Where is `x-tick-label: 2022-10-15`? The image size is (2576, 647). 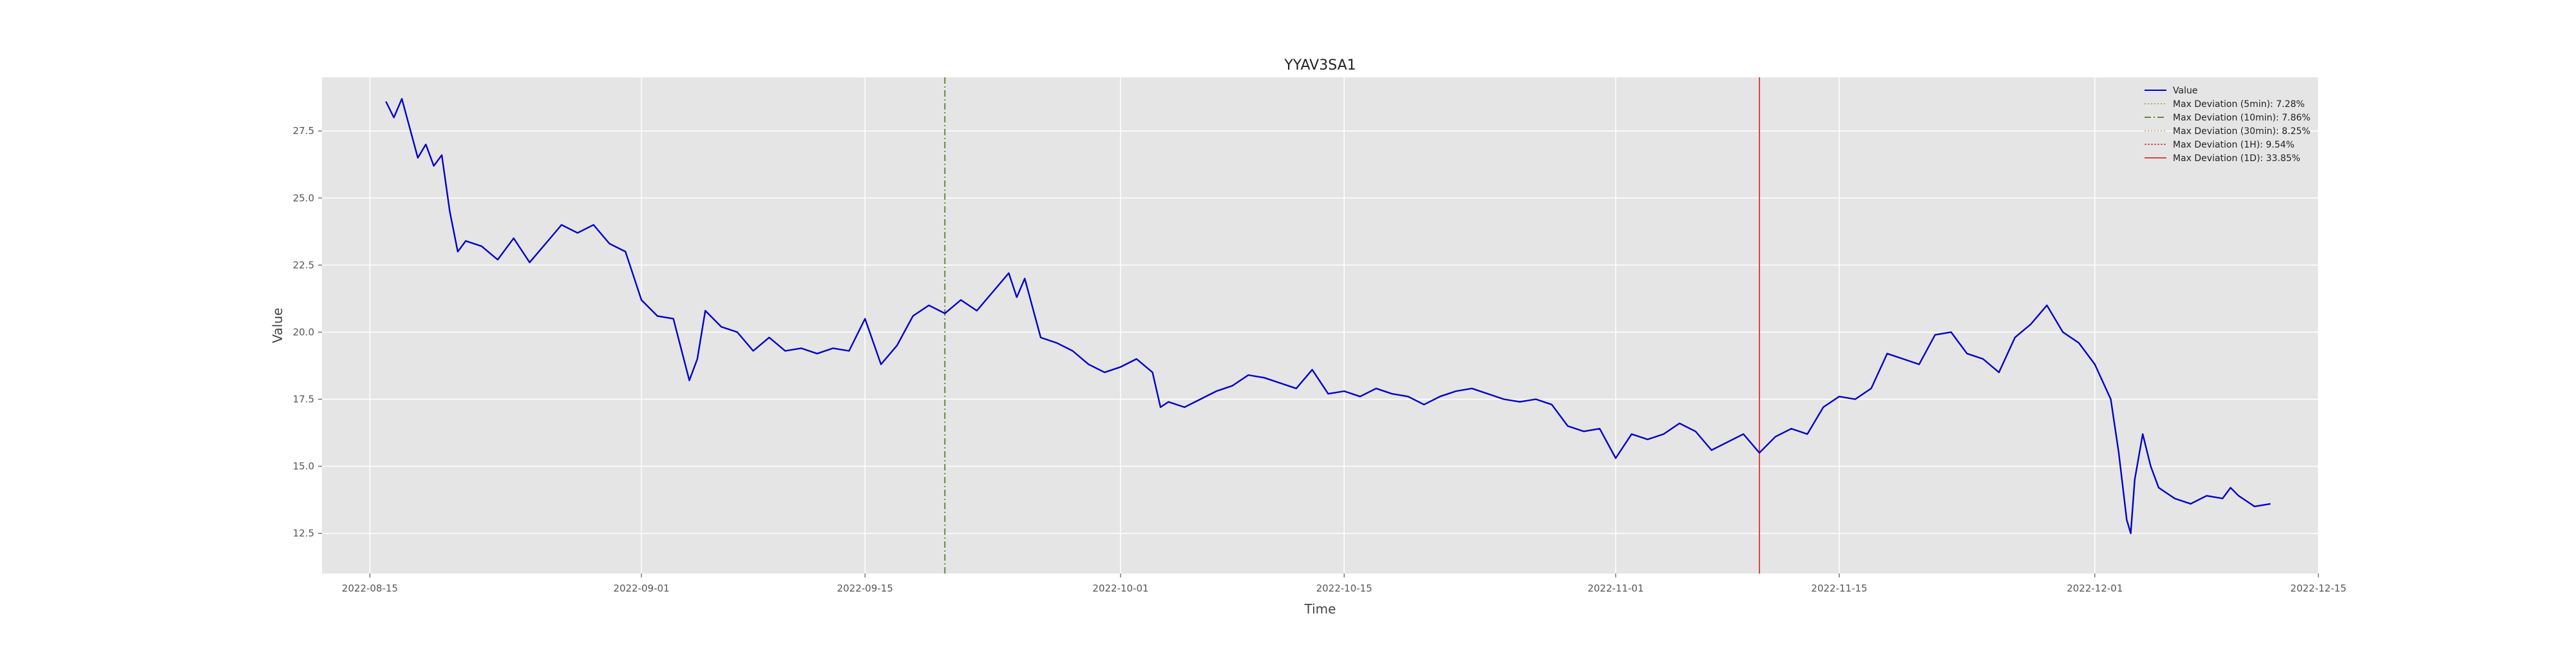 x-tick-label: 2022-10-15 is located at coordinates (1344, 588).